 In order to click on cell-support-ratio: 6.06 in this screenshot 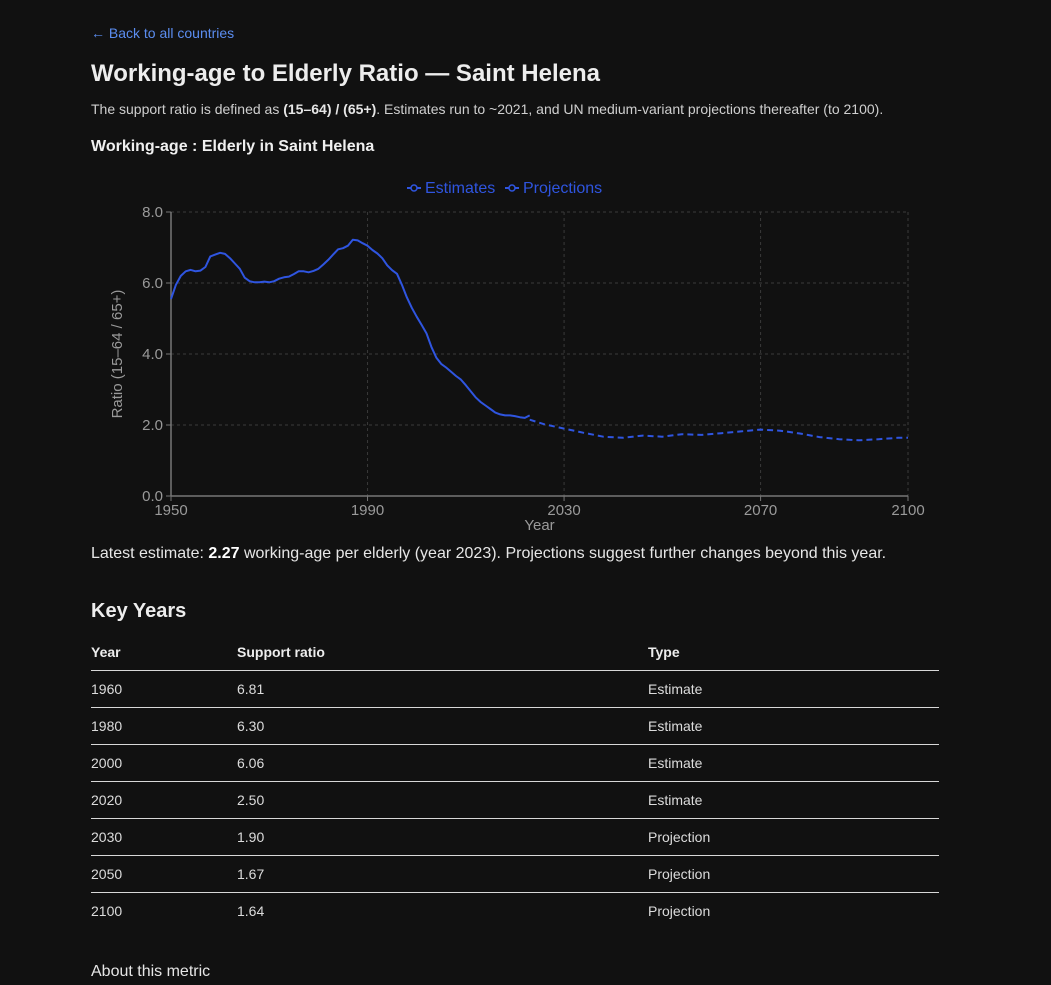, I will do `click(442, 763)`.